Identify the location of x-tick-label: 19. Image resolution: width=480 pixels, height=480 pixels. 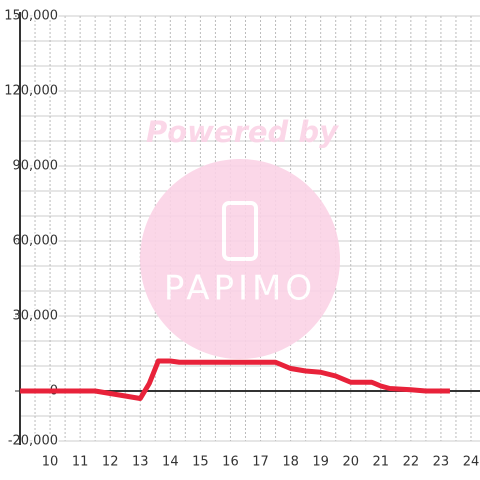
(320, 462).